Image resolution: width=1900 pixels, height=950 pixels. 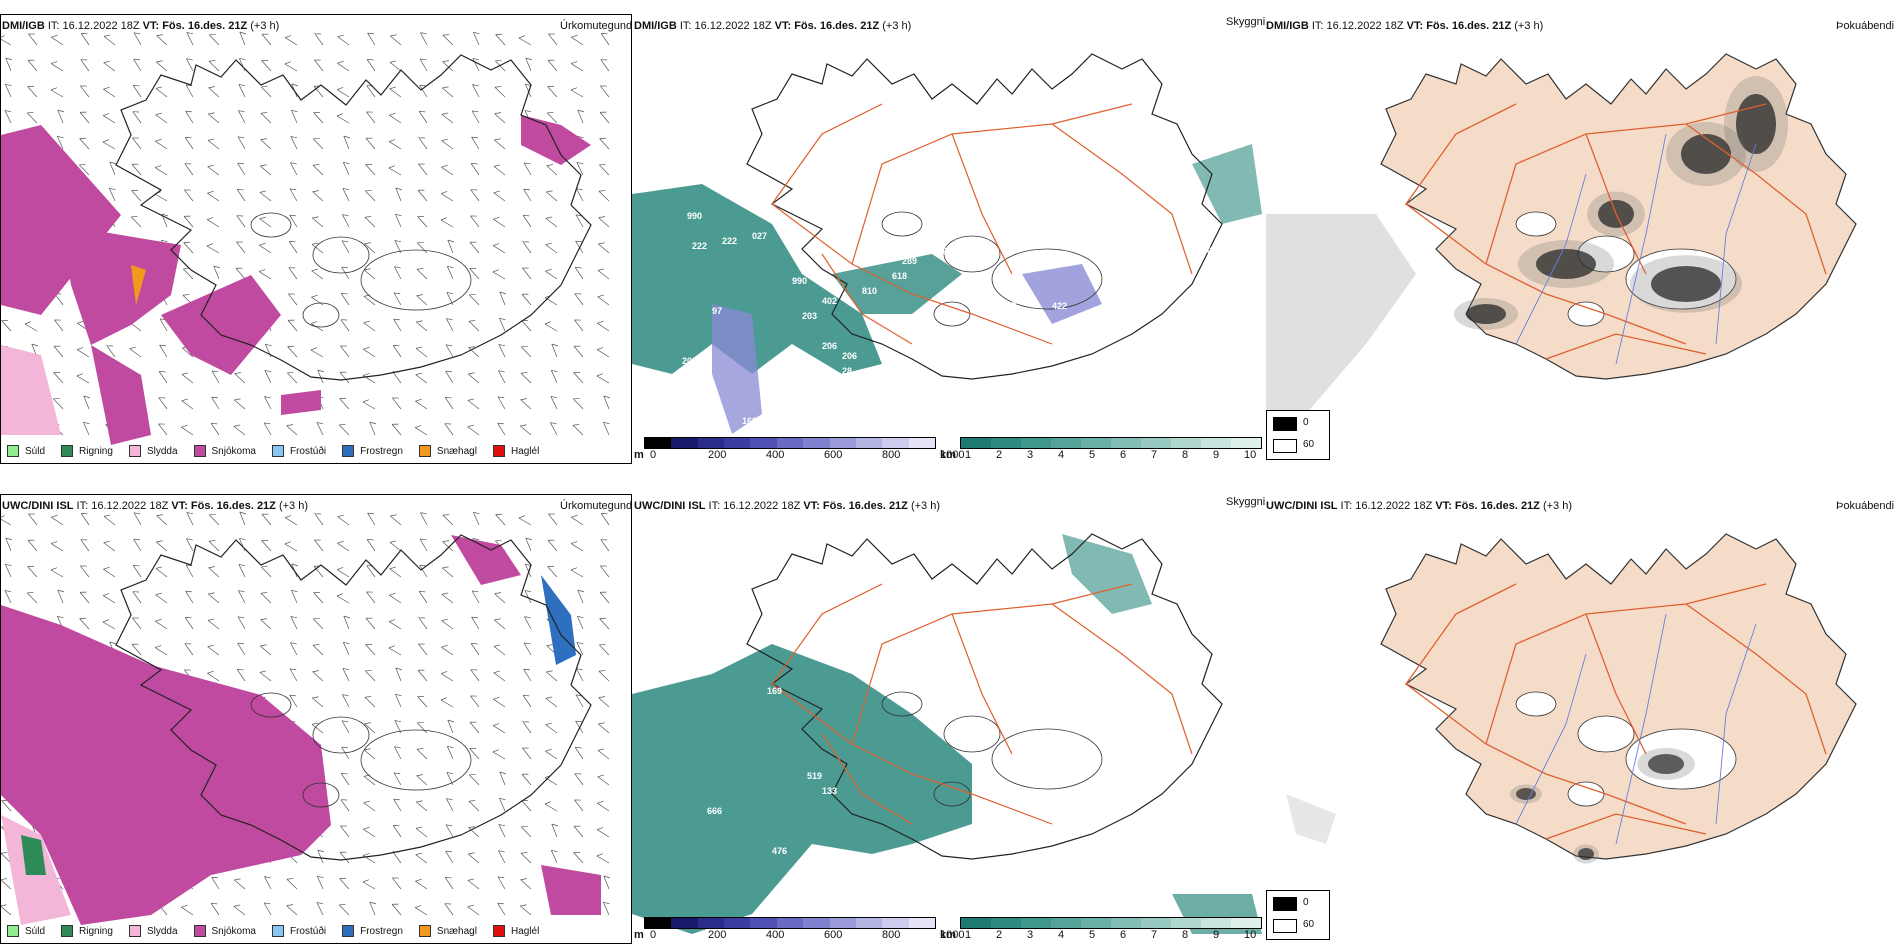 I want to click on legend-swatch, so click(x=134, y=931).